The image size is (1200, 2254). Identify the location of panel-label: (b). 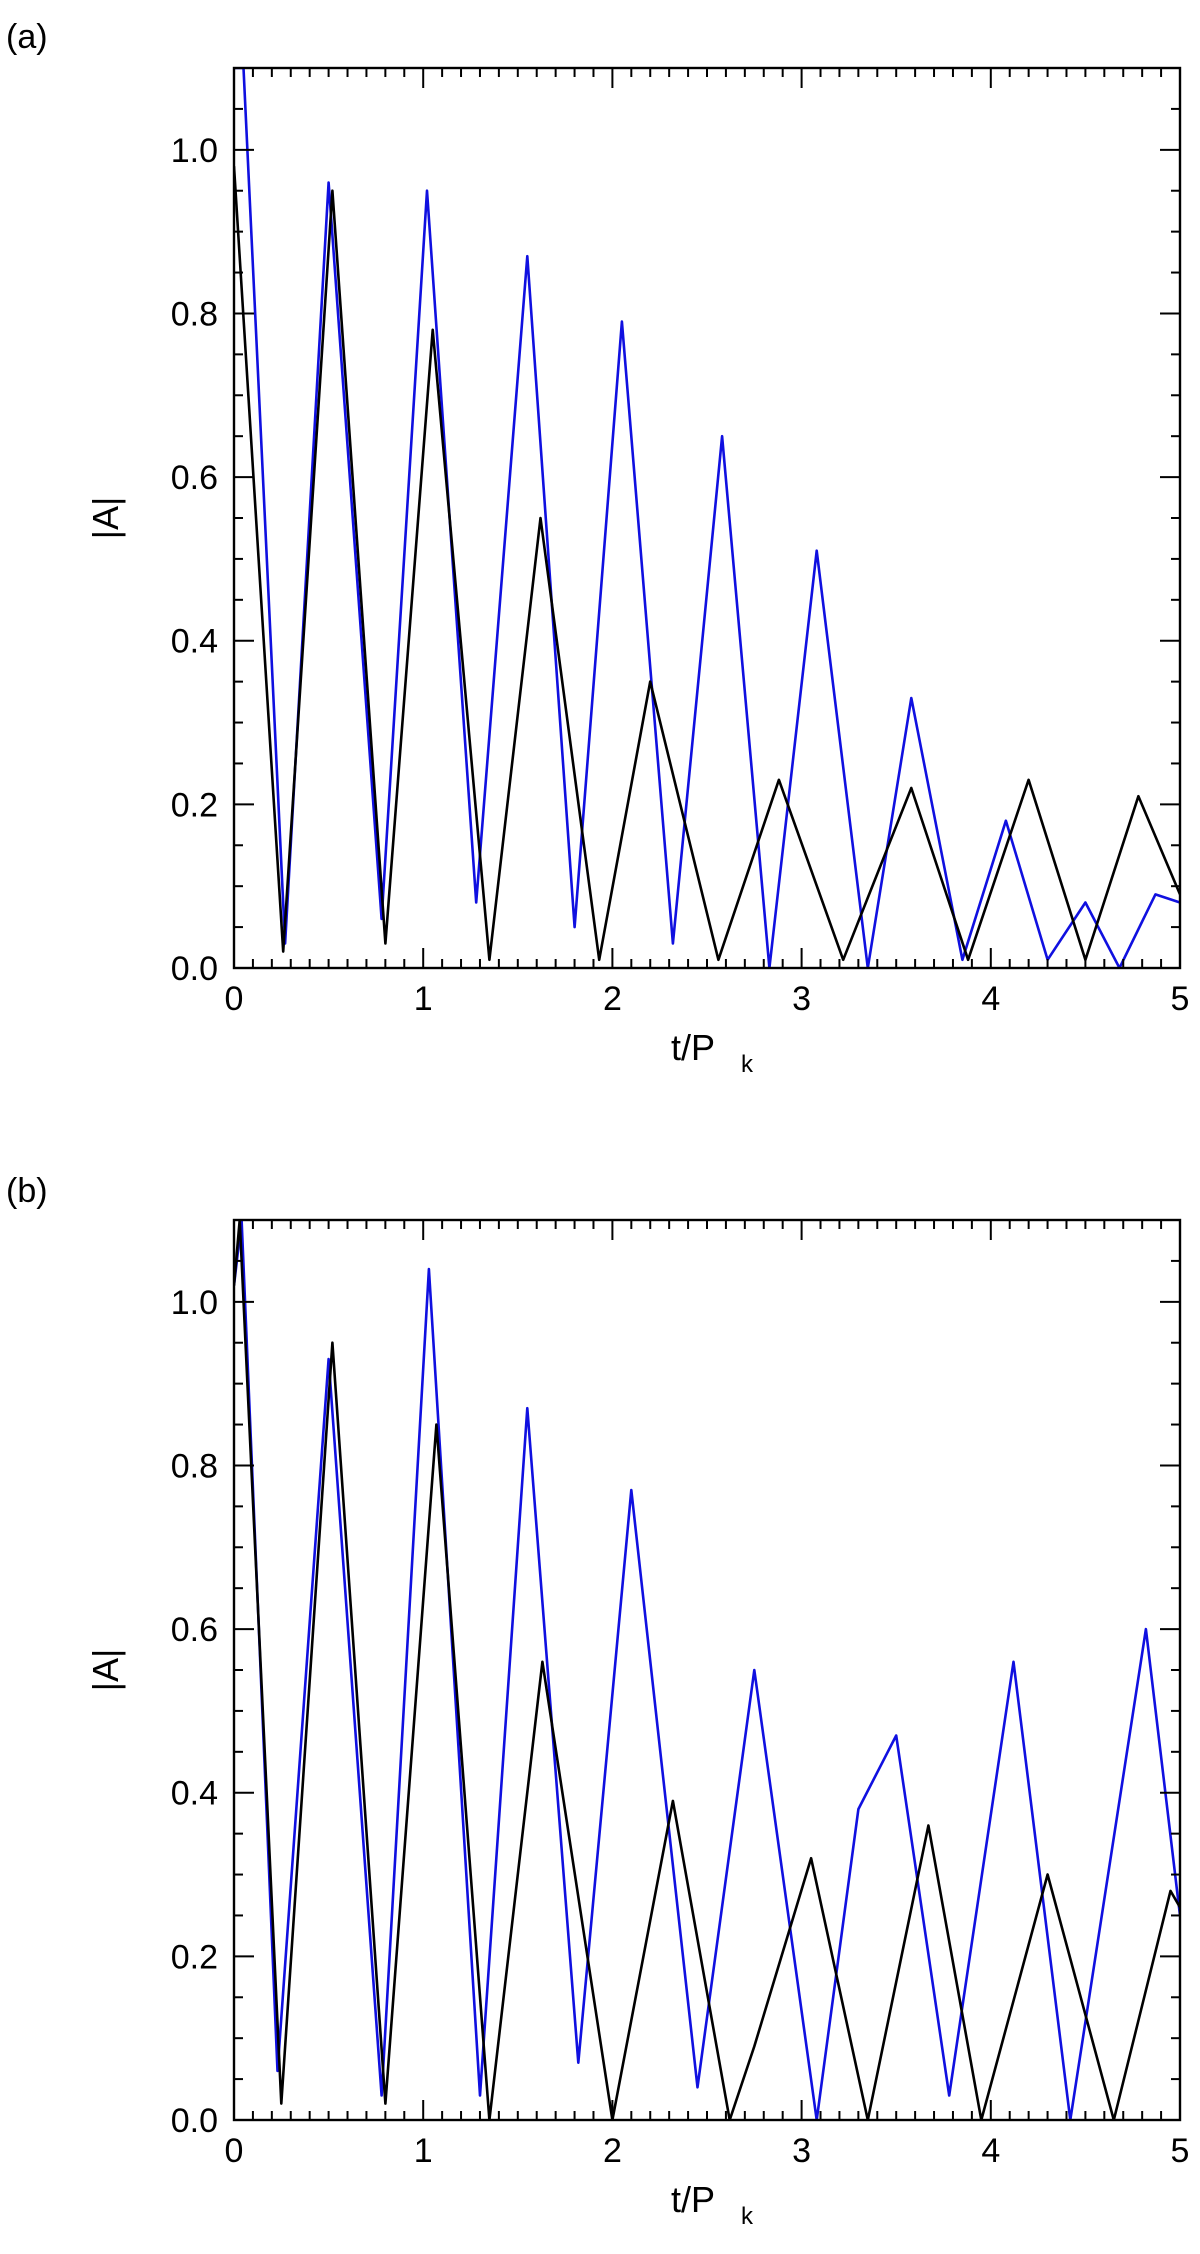
(27, 1191).